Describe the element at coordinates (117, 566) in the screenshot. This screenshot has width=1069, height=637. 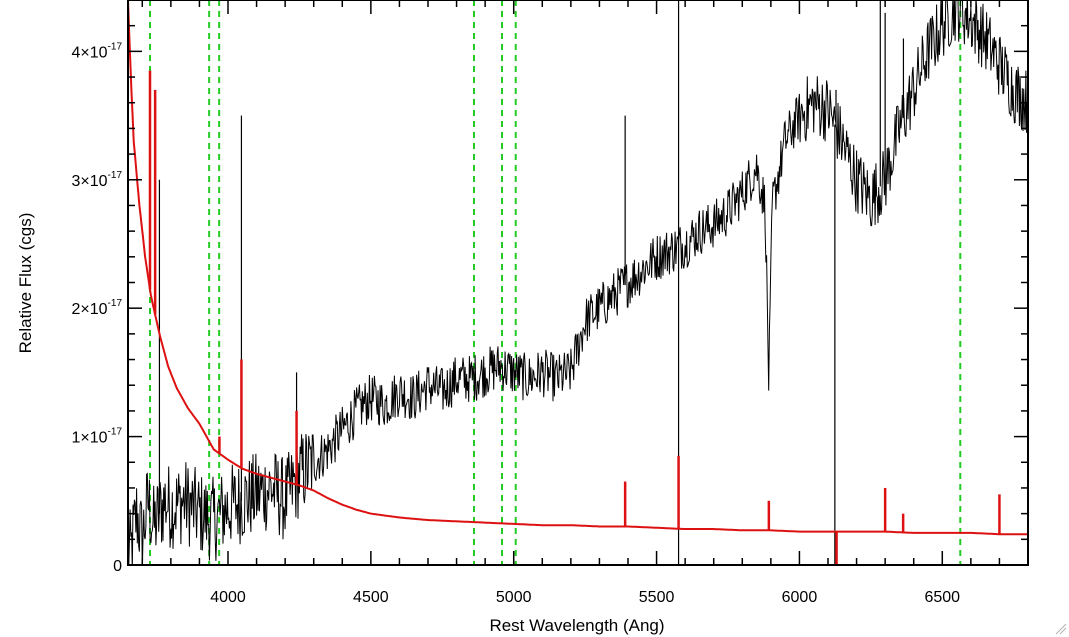
I see `y-tick-label: 0` at that location.